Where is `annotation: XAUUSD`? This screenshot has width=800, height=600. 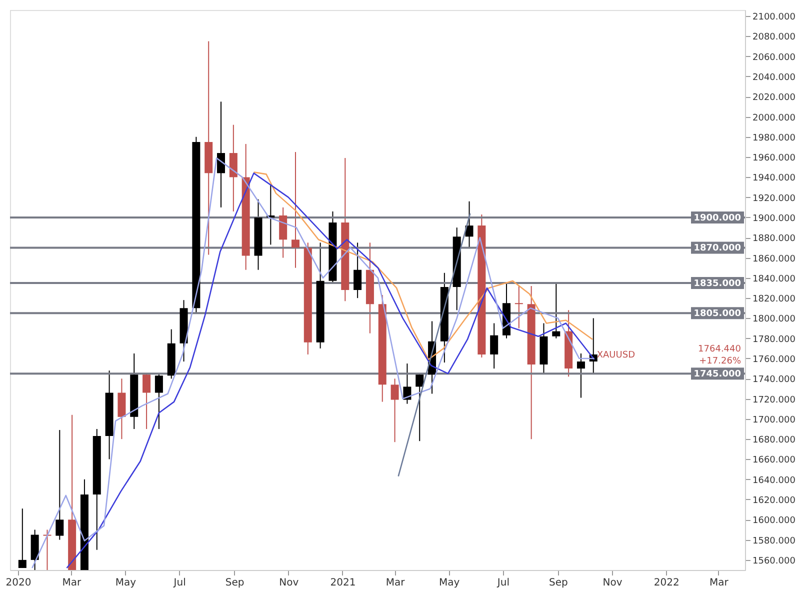 annotation: XAUUSD is located at coordinates (616, 355).